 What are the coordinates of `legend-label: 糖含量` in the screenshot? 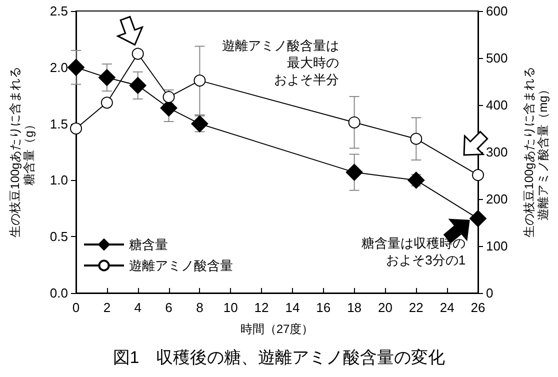 It's located at (148, 244).